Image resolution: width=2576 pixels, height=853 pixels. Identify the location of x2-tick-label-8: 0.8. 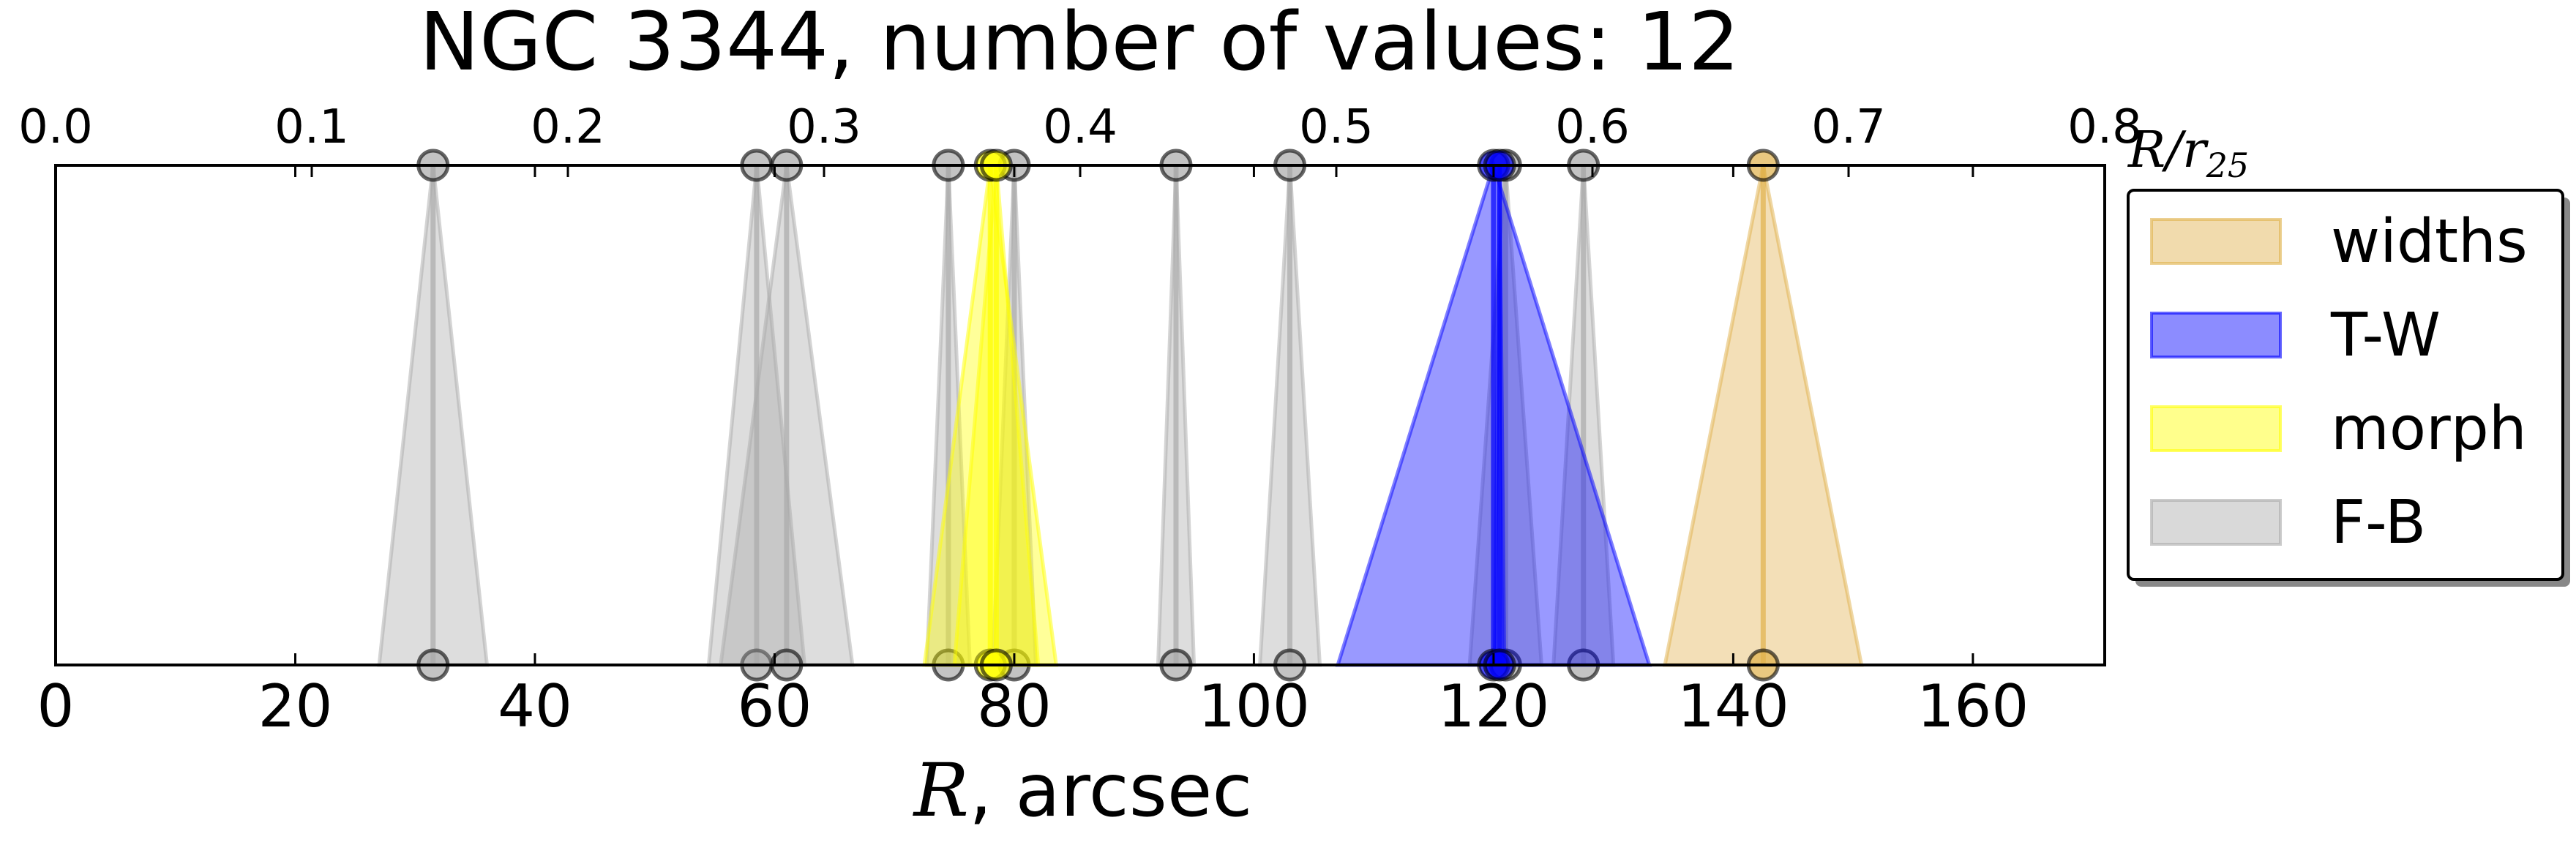
(2104, 127).